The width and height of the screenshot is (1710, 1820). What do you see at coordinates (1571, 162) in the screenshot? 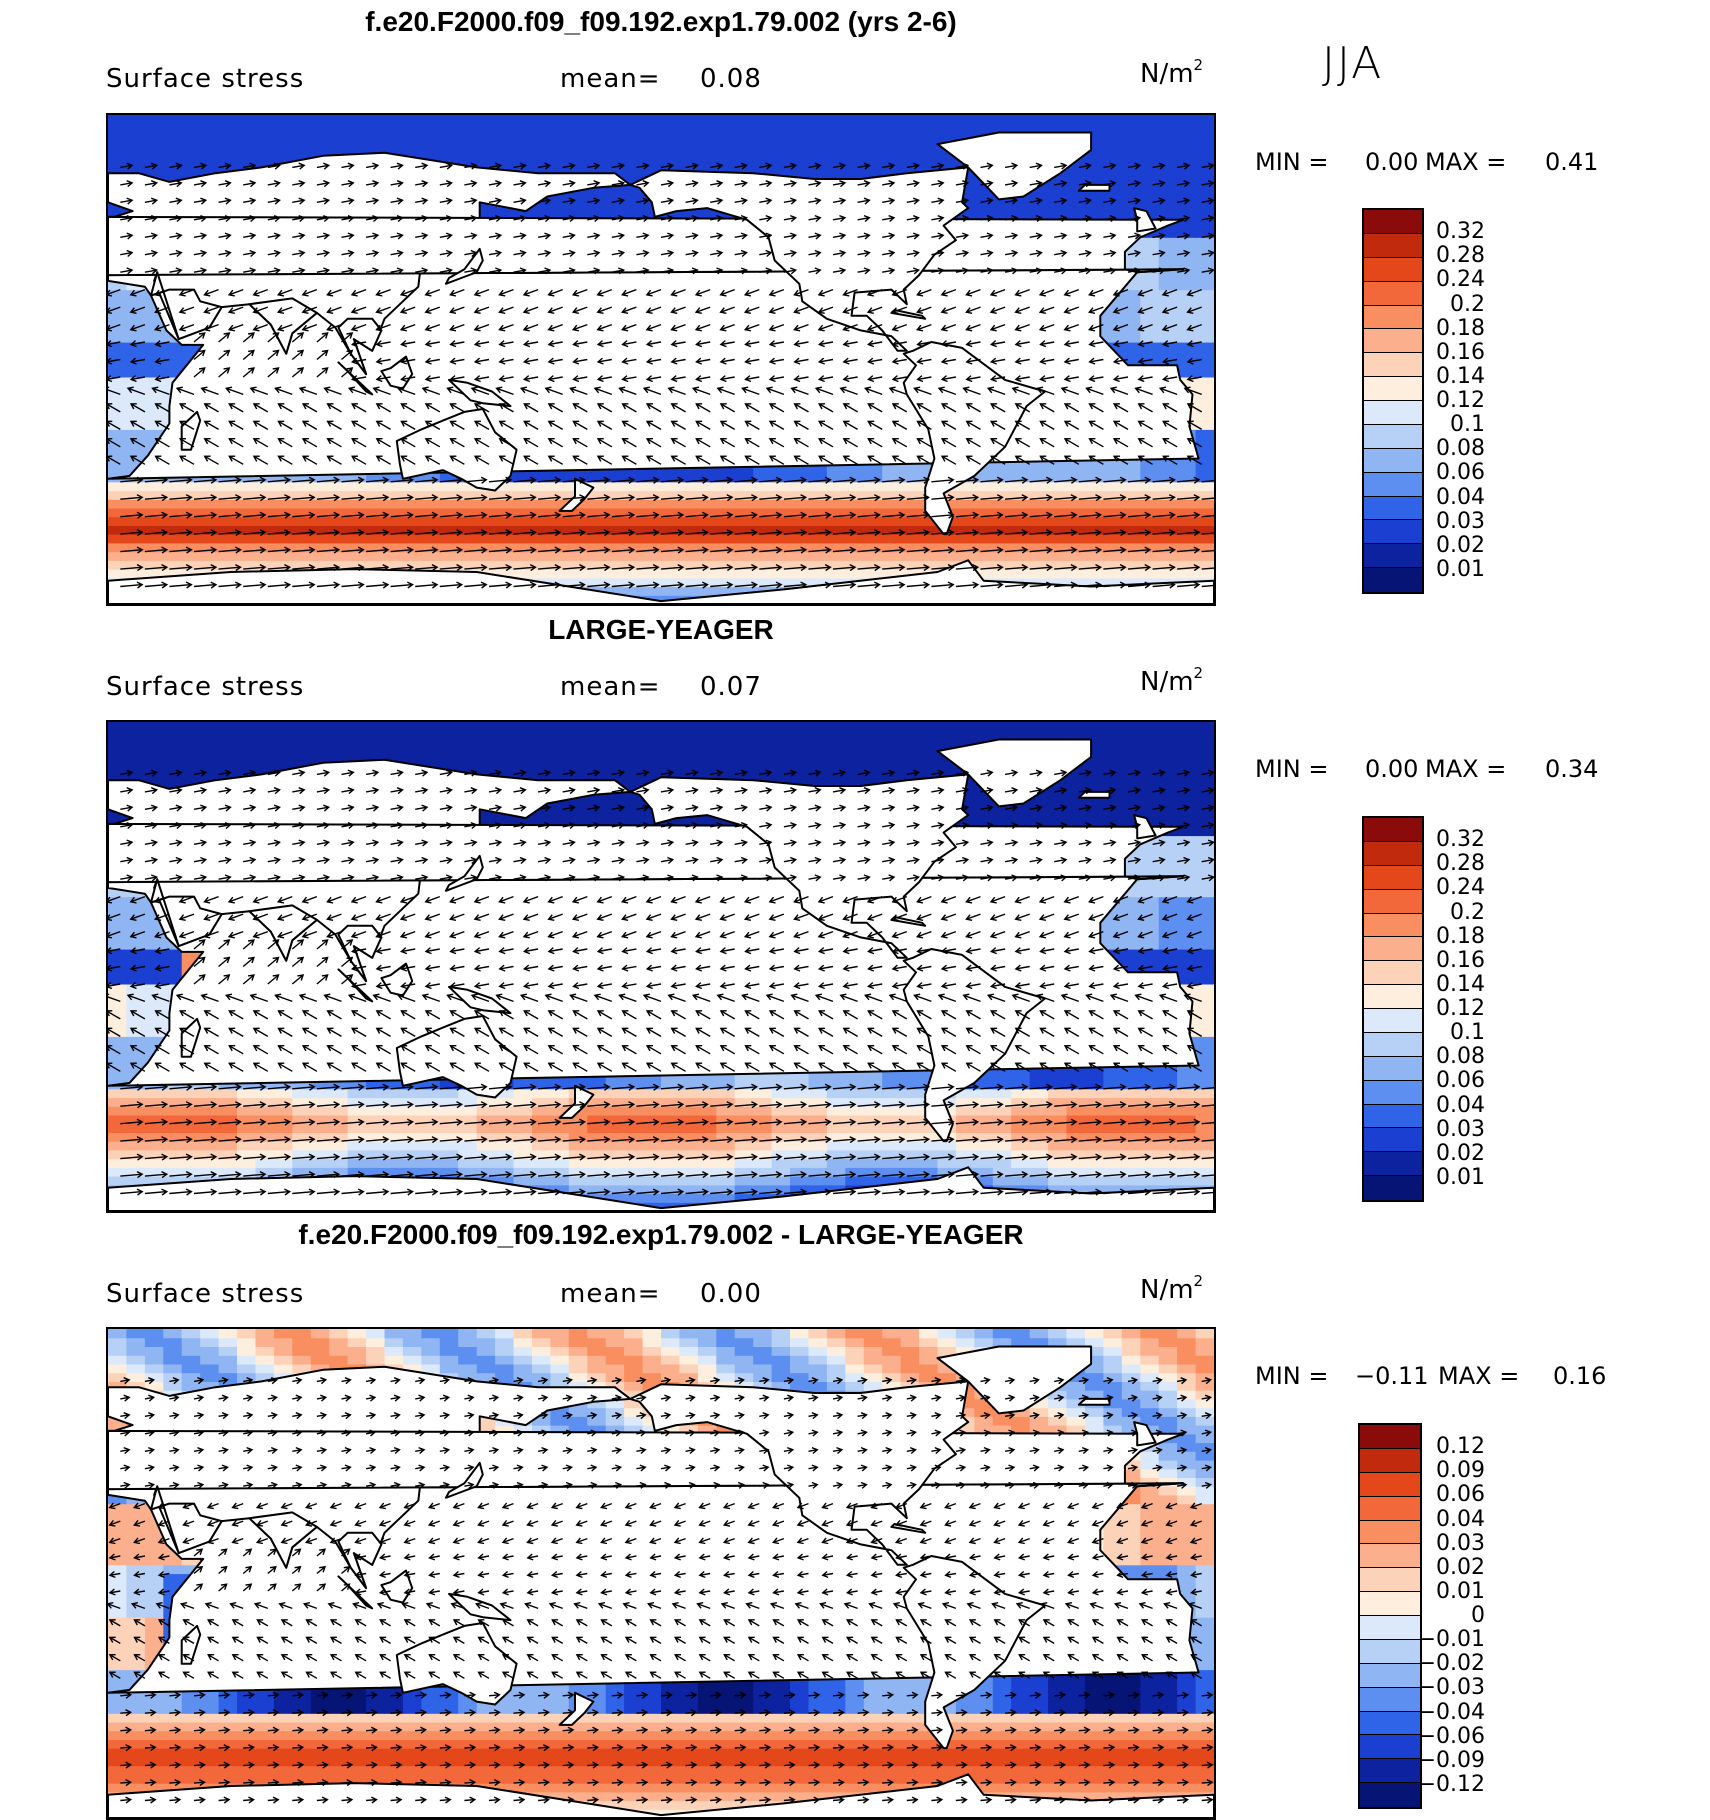
I see `max-value: 0.41` at bounding box center [1571, 162].